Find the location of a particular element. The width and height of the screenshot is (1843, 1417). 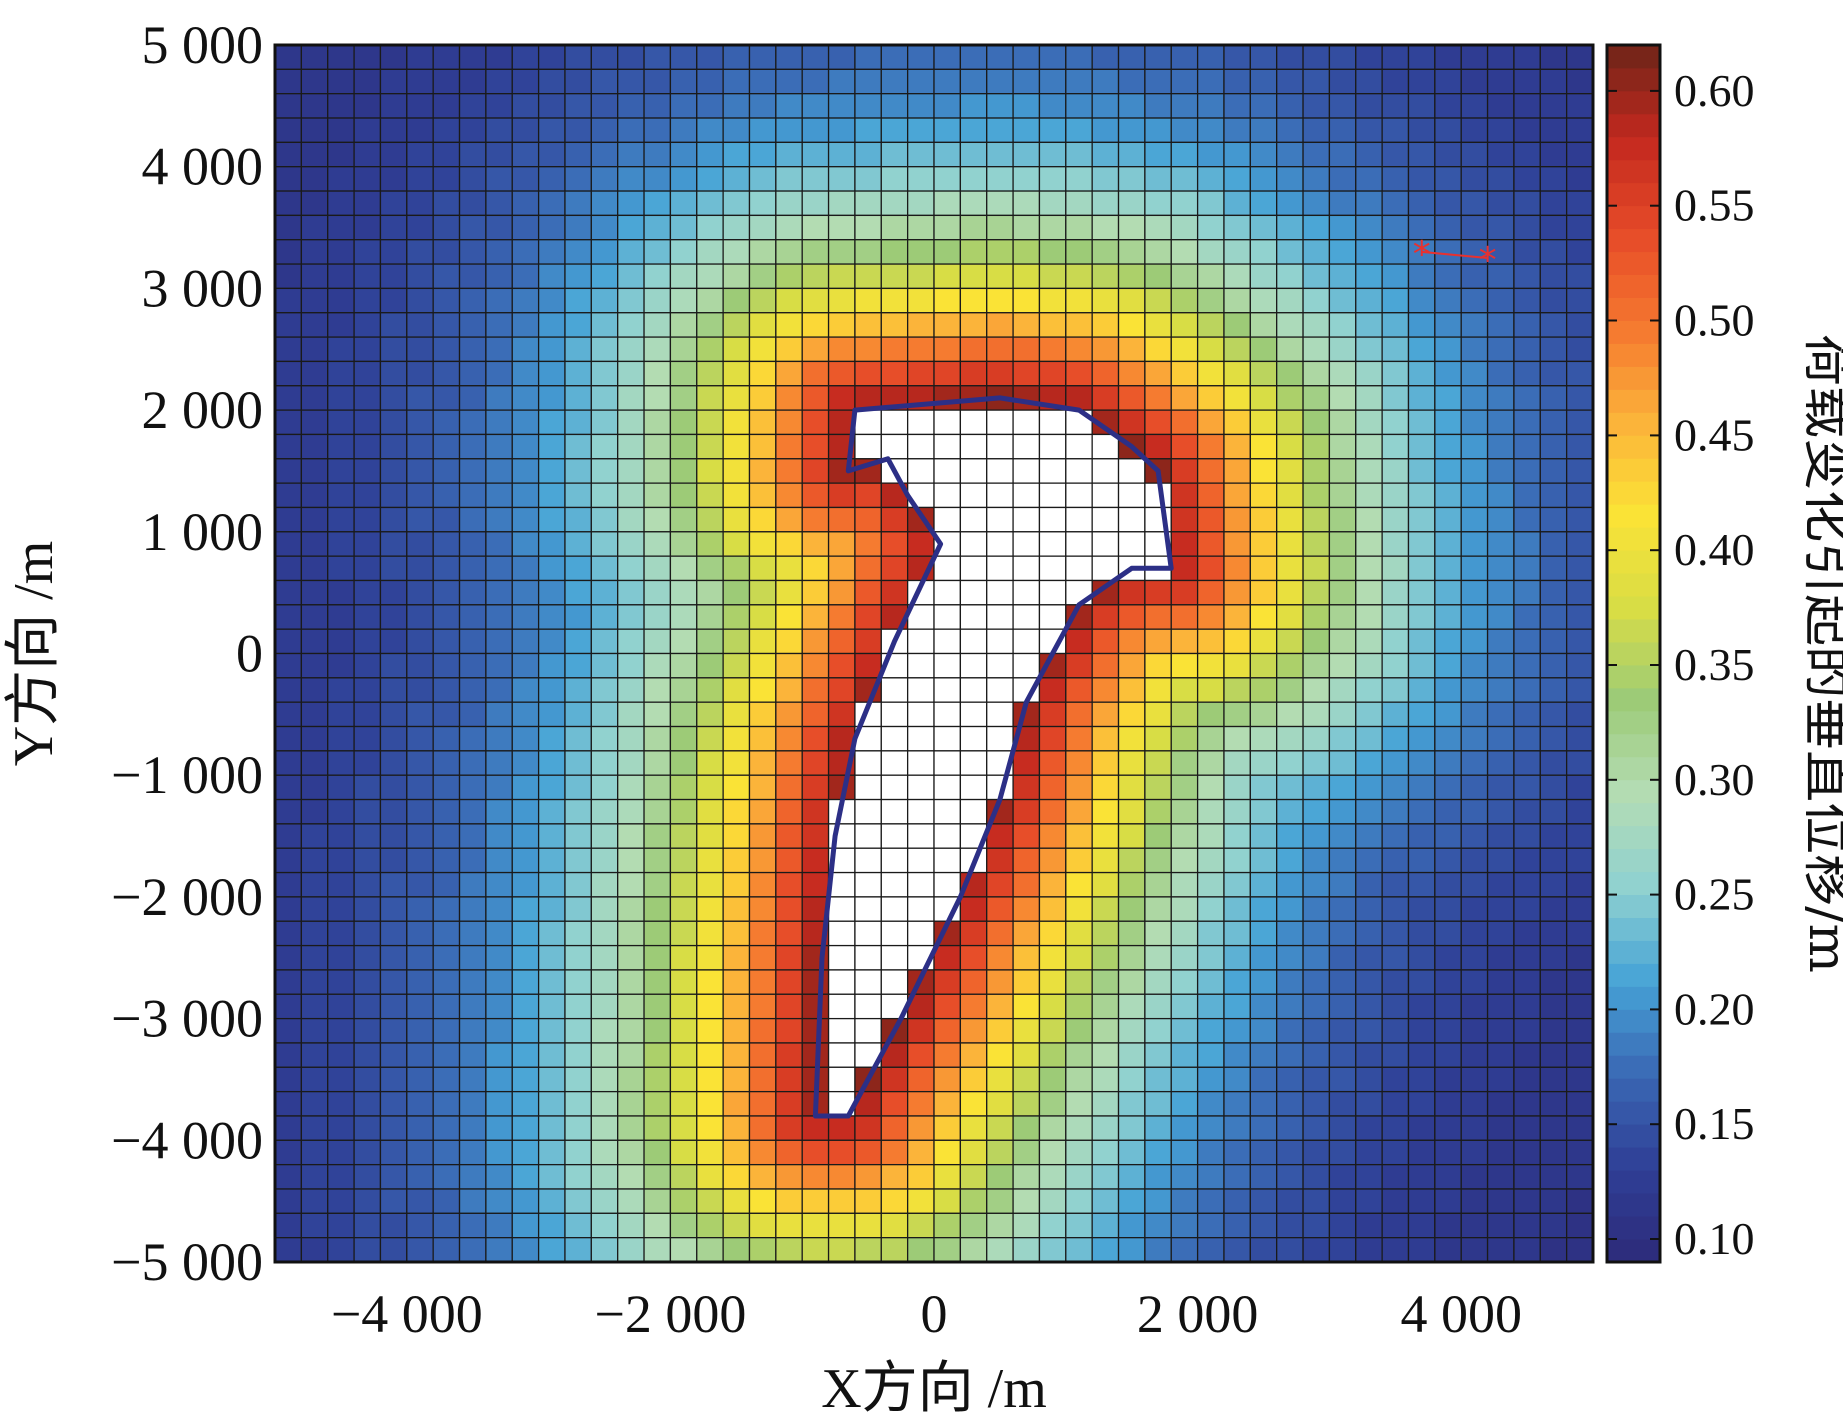

colorbar-tick-label: 0.15 is located at coordinates (1714, 1123).